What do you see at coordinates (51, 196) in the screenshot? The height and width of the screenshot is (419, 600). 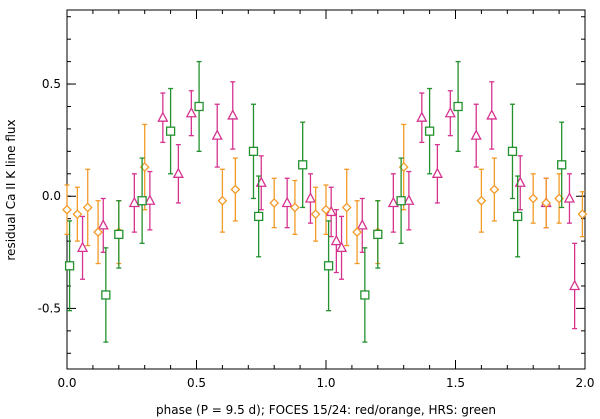 I see `y-tick-label: 0.0` at bounding box center [51, 196].